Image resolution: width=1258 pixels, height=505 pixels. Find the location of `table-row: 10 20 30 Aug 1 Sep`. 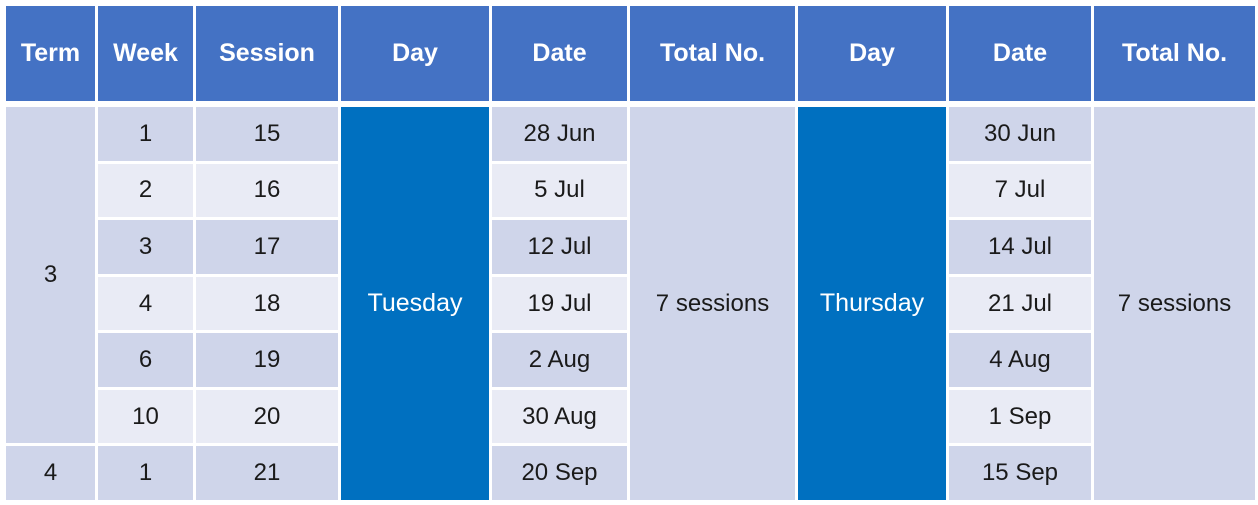

table-row: 10 20 30 Aug 1 Sep is located at coordinates (631, 416).